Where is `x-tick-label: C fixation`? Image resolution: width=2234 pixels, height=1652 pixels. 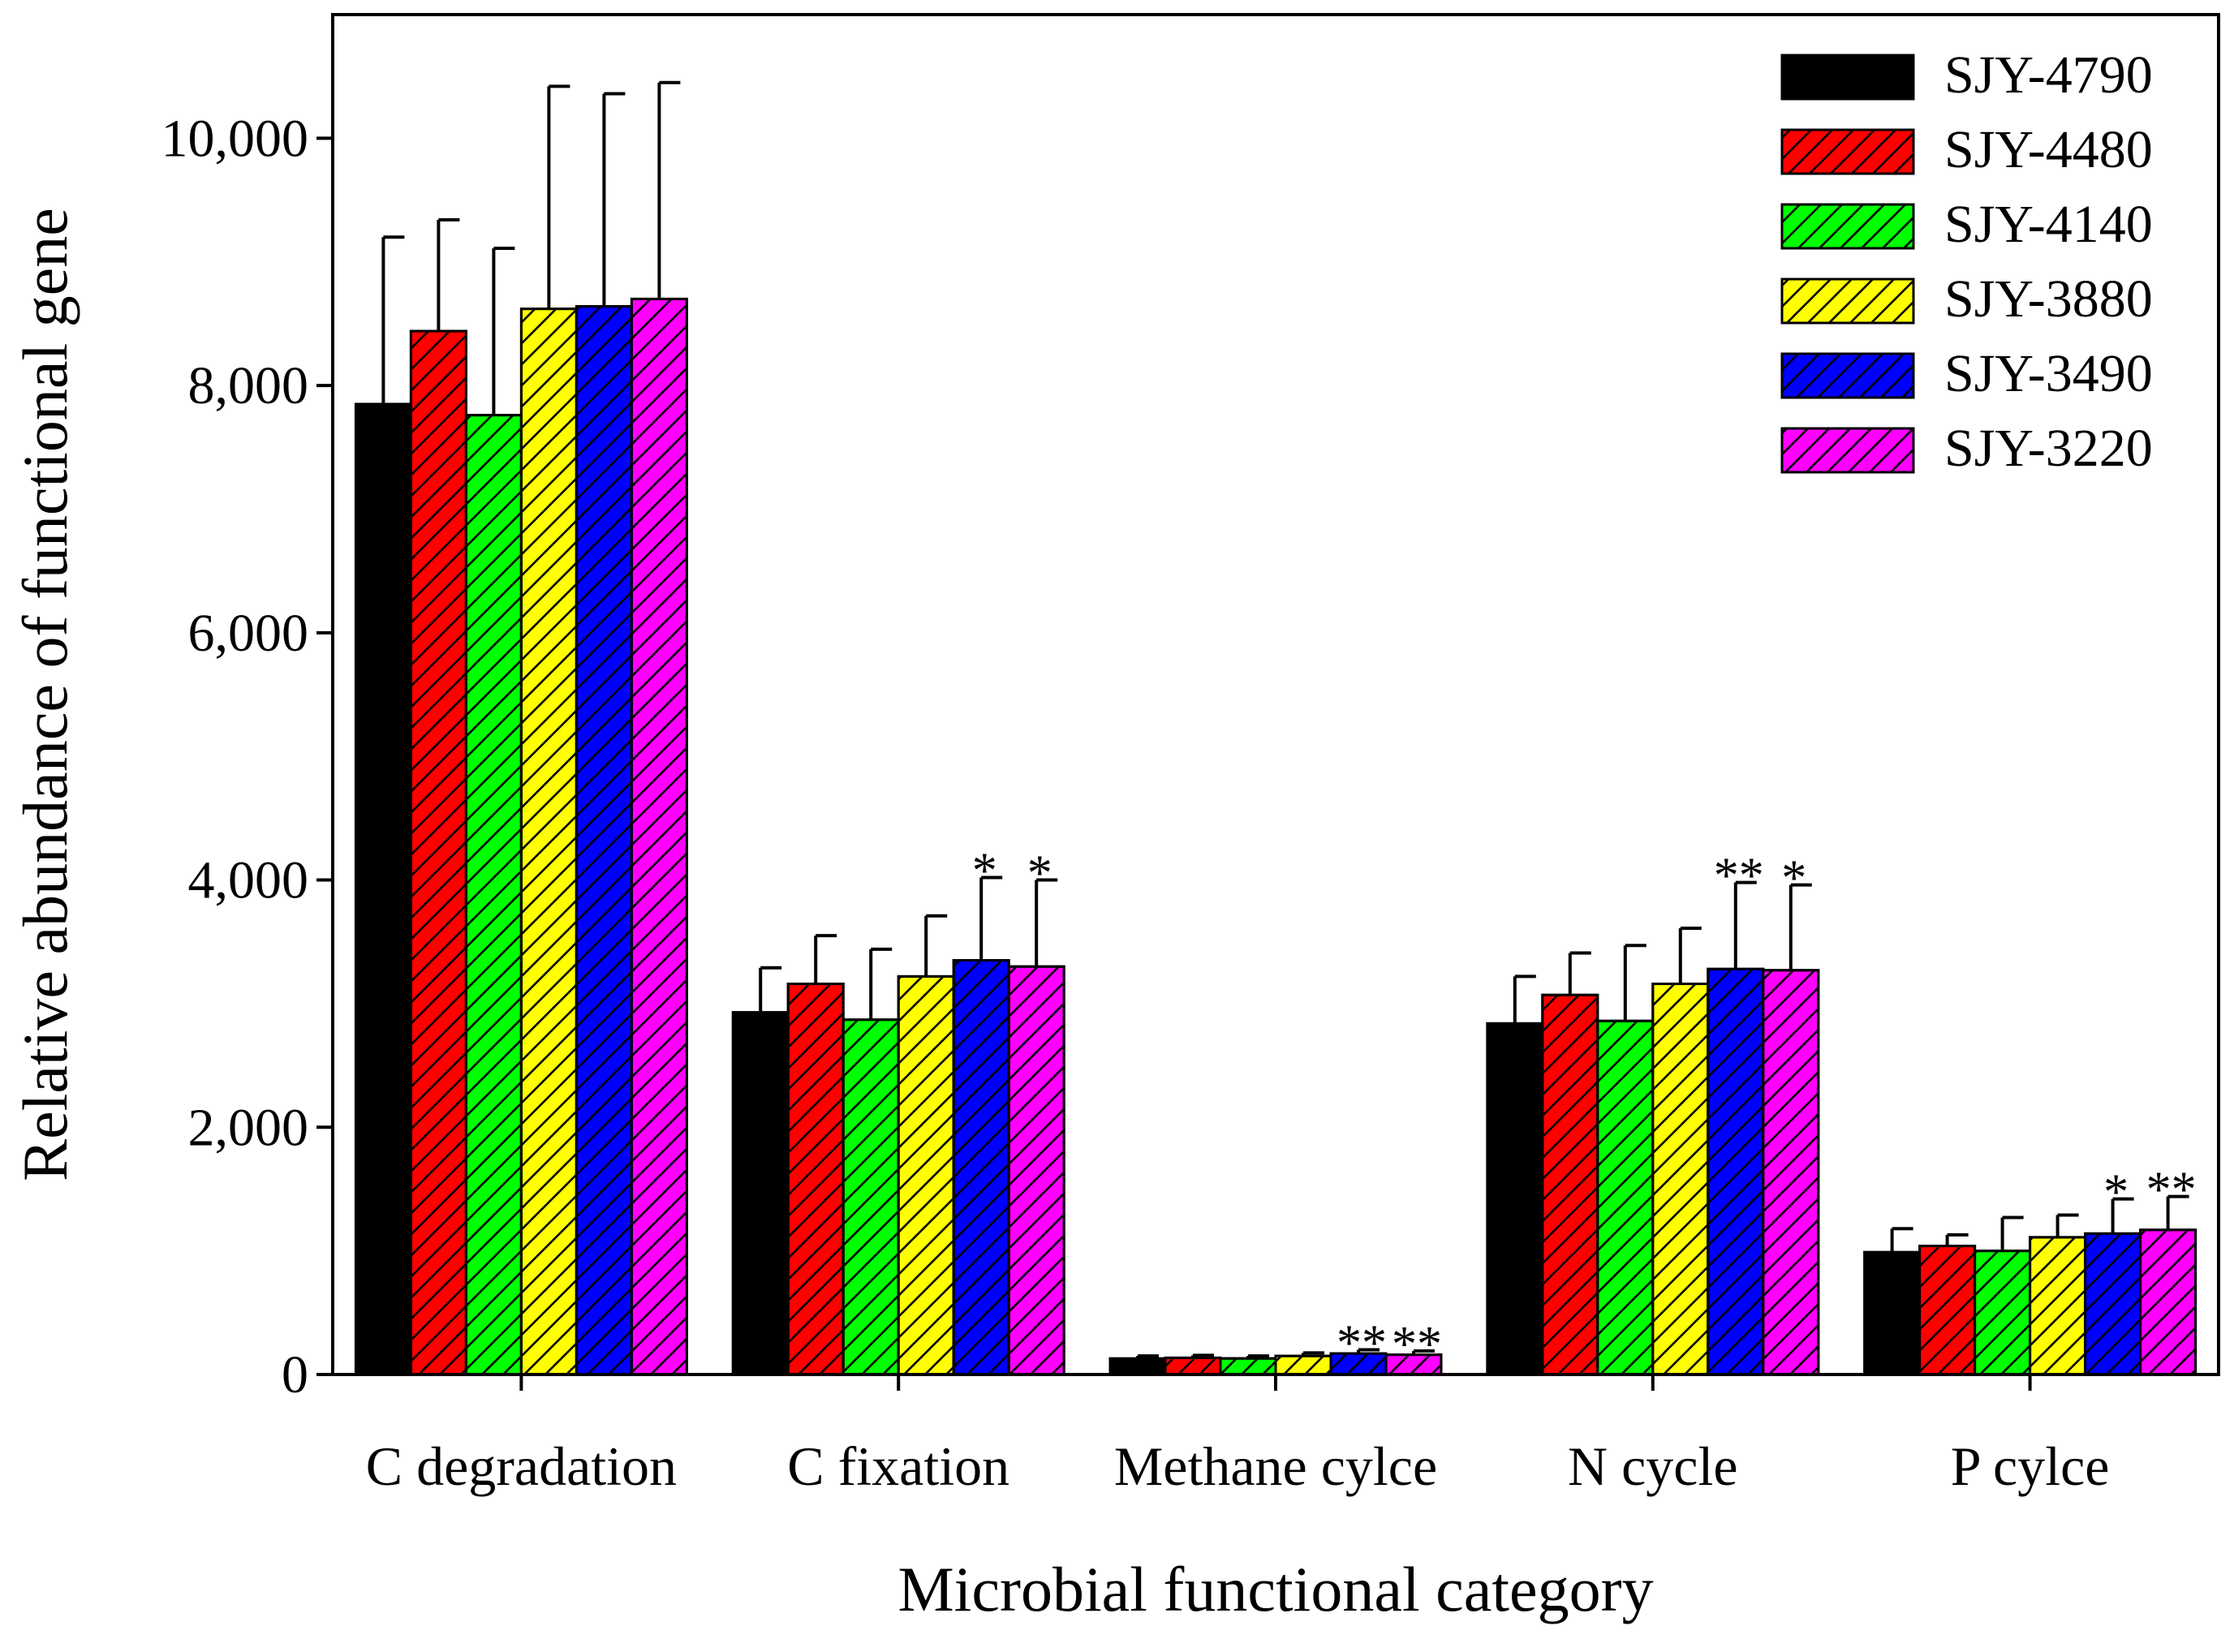 x-tick-label: C fixation is located at coordinates (898, 1466).